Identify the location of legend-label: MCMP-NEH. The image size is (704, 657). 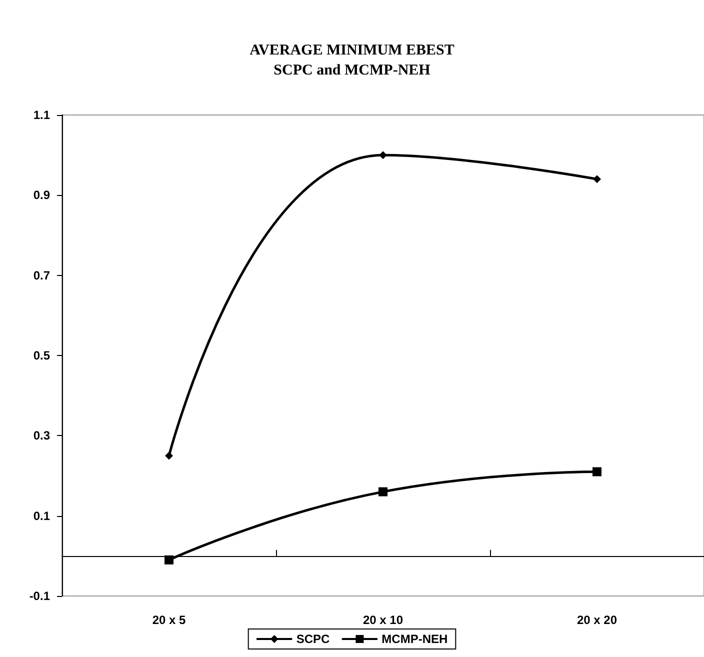
(415, 639).